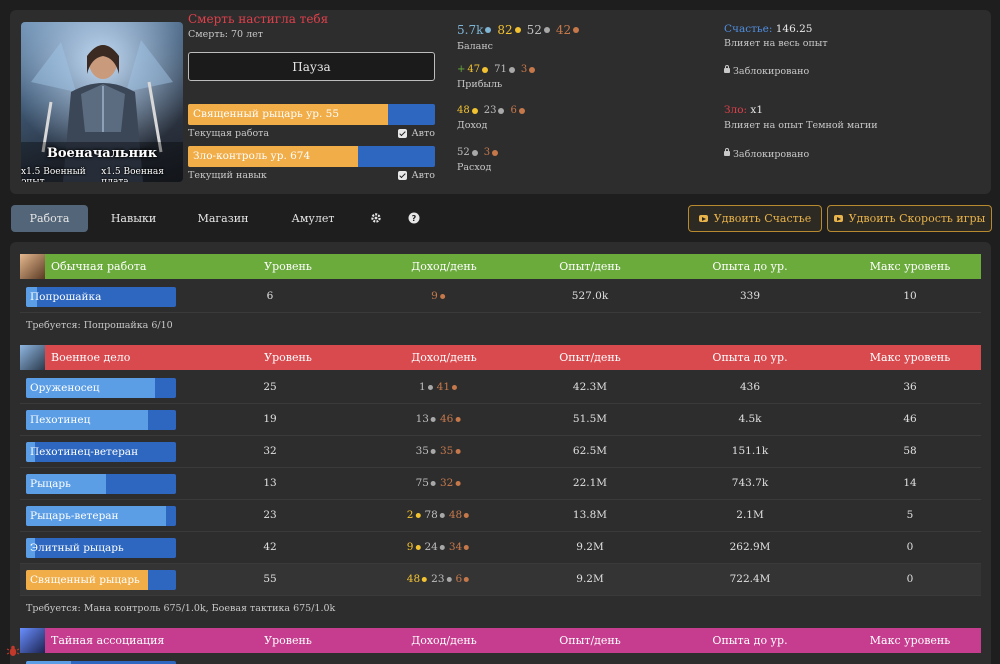 The height and width of the screenshot is (664, 1000). Describe the element at coordinates (590, 579) in the screenshot. I see `job-xp: 9.2M` at that location.